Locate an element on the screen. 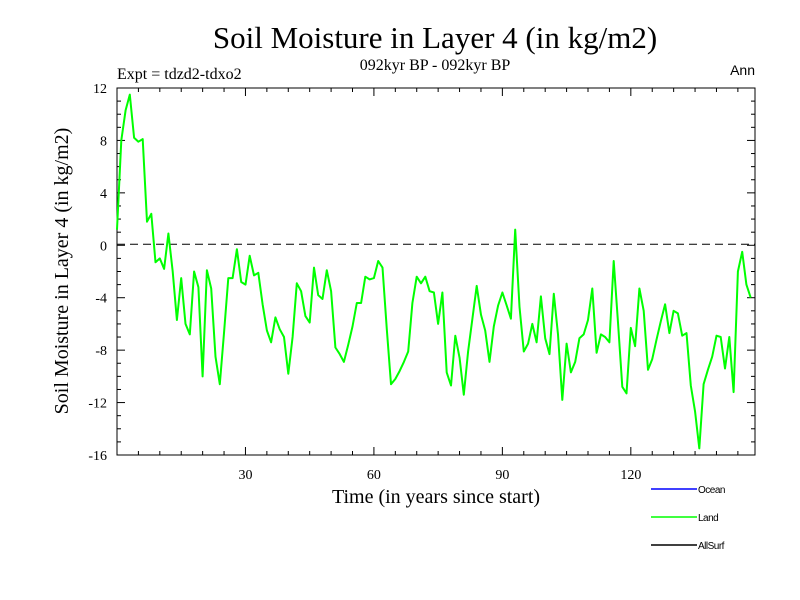 Image resolution: width=800 pixels, height=600 pixels. legend-item-ocean: Ocean is located at coordinates (688, 490).